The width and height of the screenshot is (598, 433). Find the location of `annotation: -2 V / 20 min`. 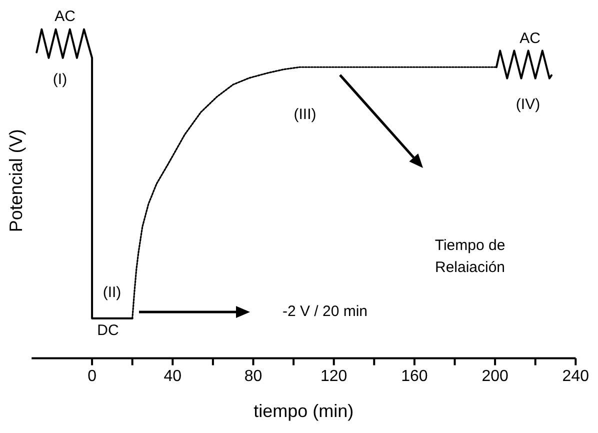

annotation: -2 V / 20 min is located at coordinates (325, 311).